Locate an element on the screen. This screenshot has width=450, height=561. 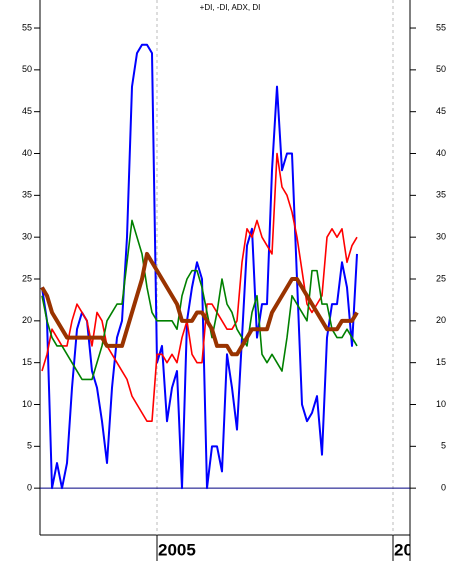
y-tick-label: 0 is located at coordinates (29, 488).